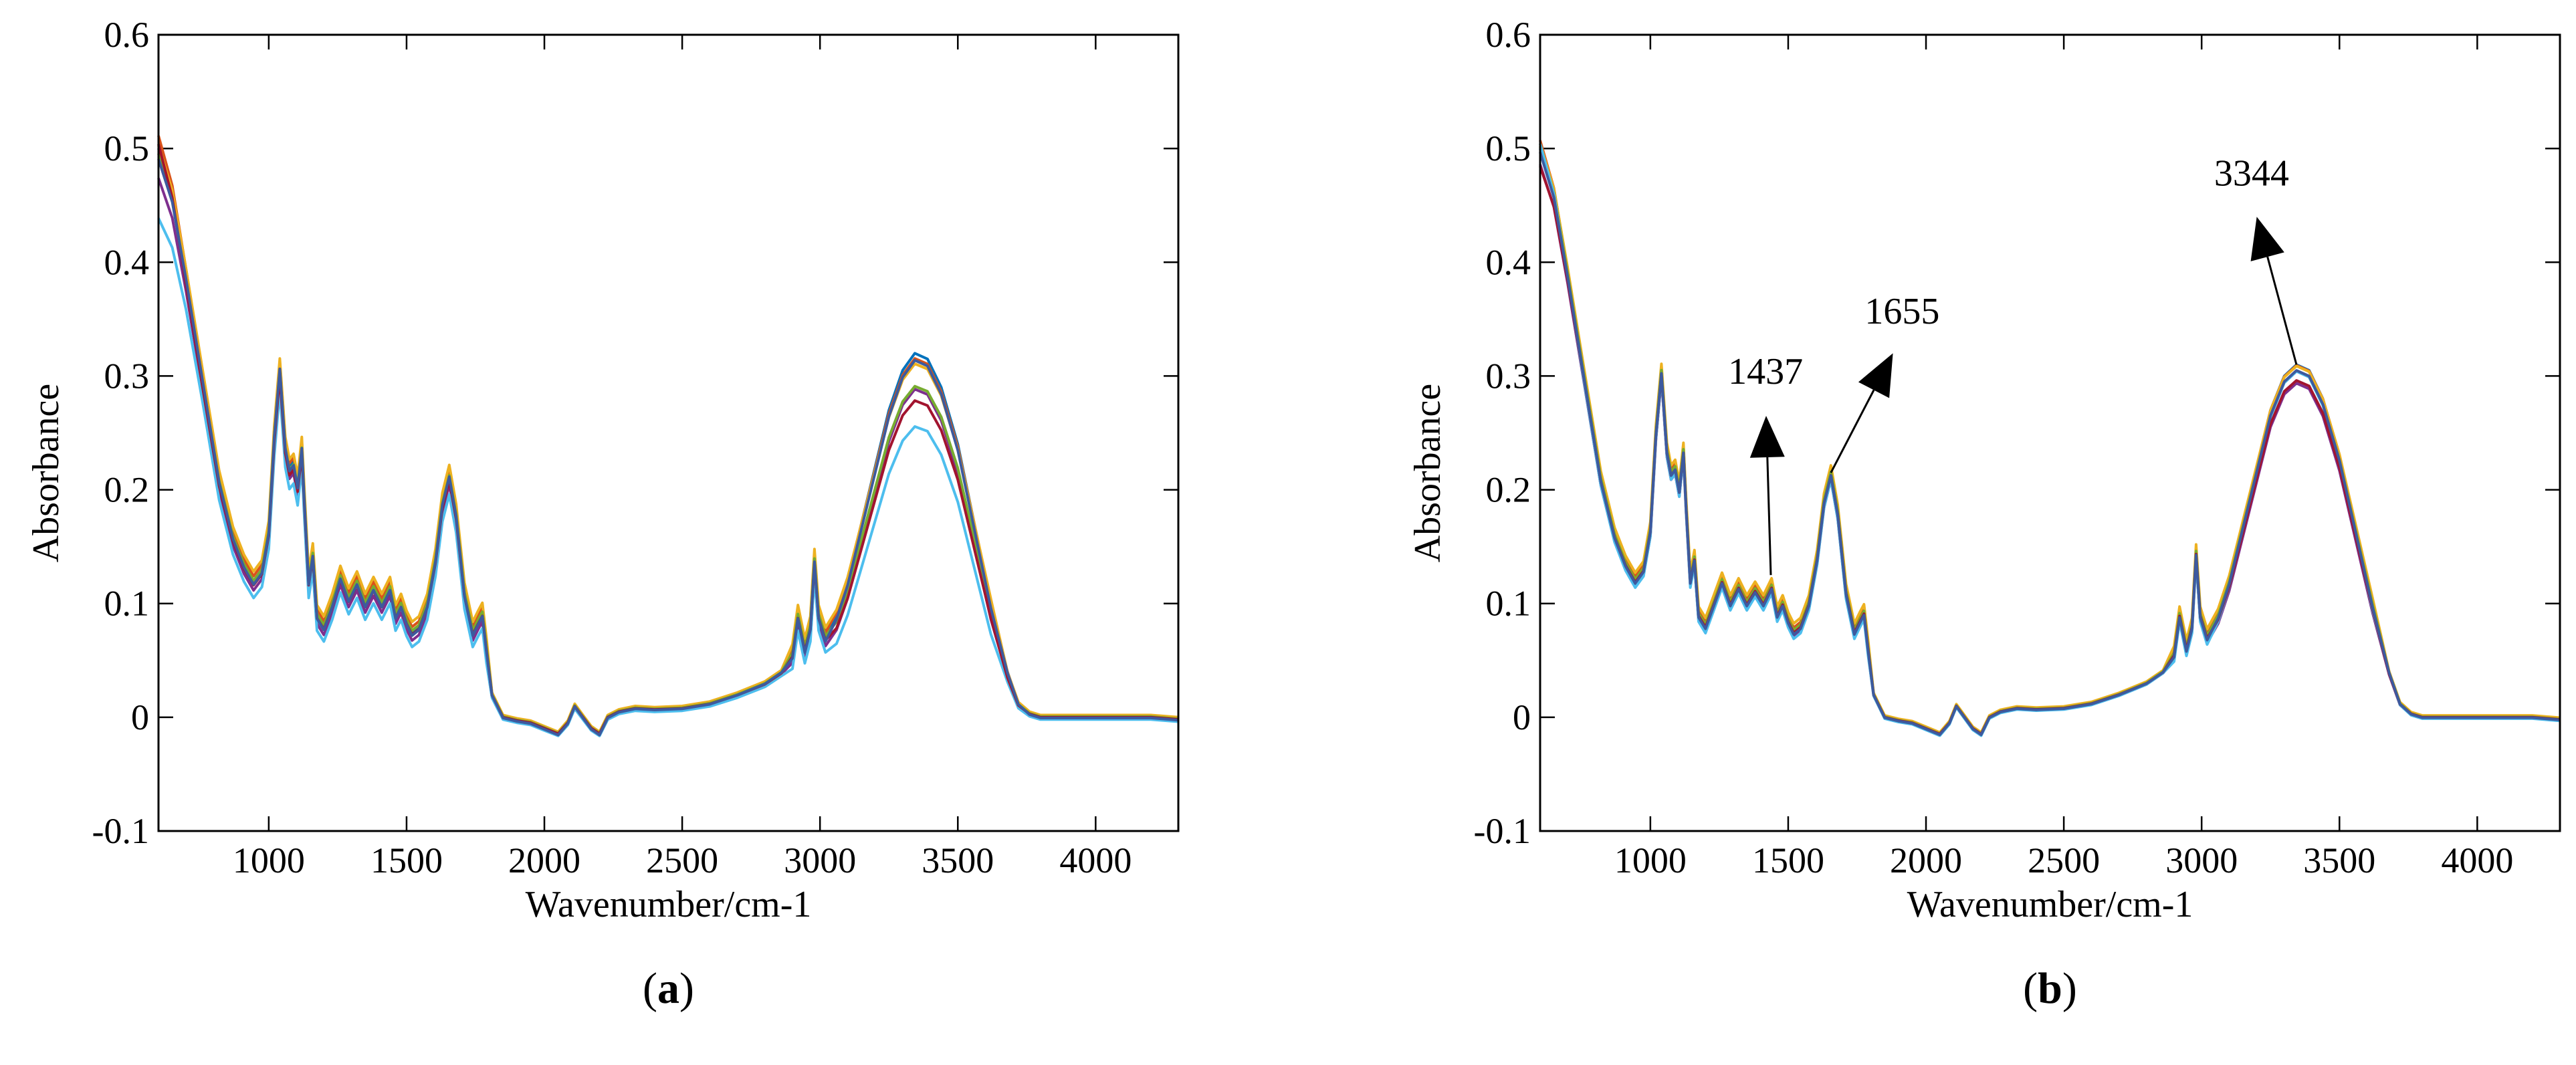 The height and width of the screenshot is (1065, 2576). Describe the element at coordinates (2251, 173) in the screenshot. I see `panel-b-annotation-label: 3344` at that location.